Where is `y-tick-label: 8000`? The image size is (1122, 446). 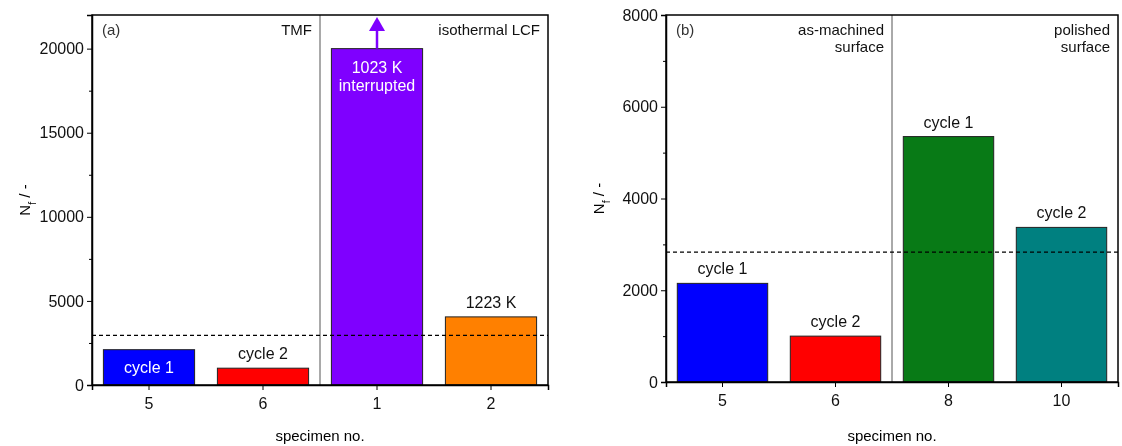 y-tick-label: 8000 is located at coordinates (640, 15).